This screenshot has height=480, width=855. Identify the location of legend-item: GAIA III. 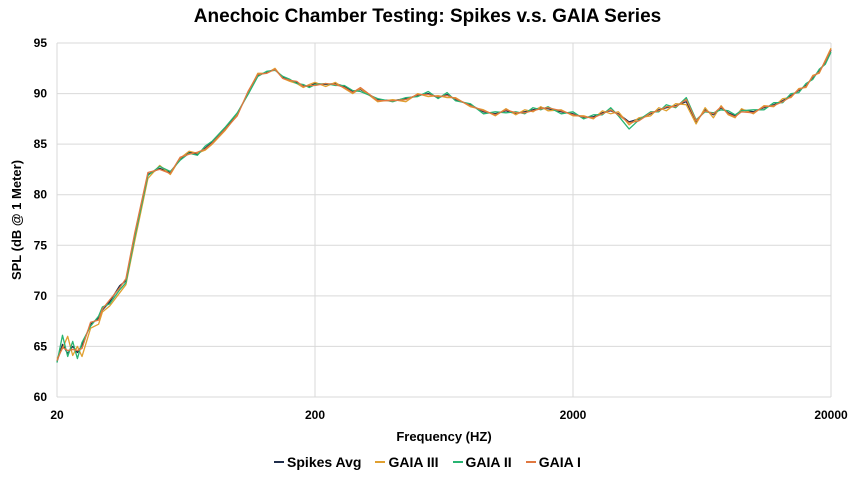
(407, 462).